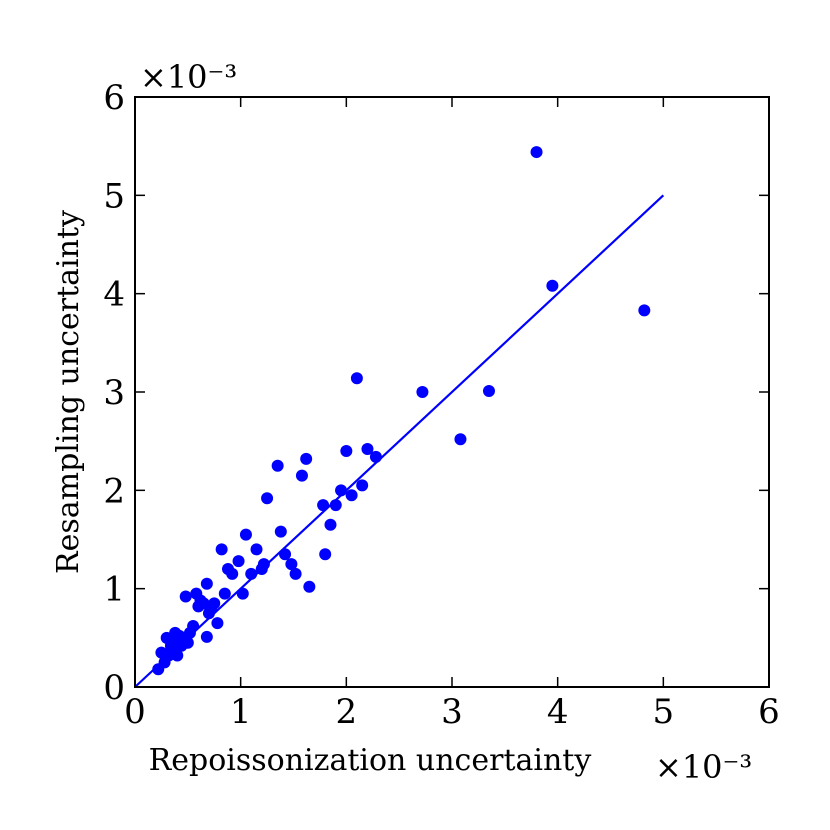 The width and height of the screenshot is (830, 830). What do you see at coordinates (703, 767) in the screenshot?
I see `x-multiplier-label: ×10⁻³` at bounding box center [703, 767].